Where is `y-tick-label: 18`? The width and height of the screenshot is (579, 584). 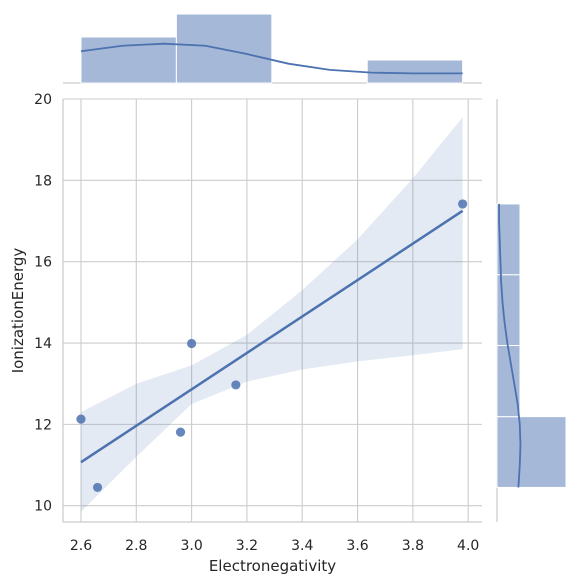 y-tick-label: 18 is located at coordinates (43, 181).